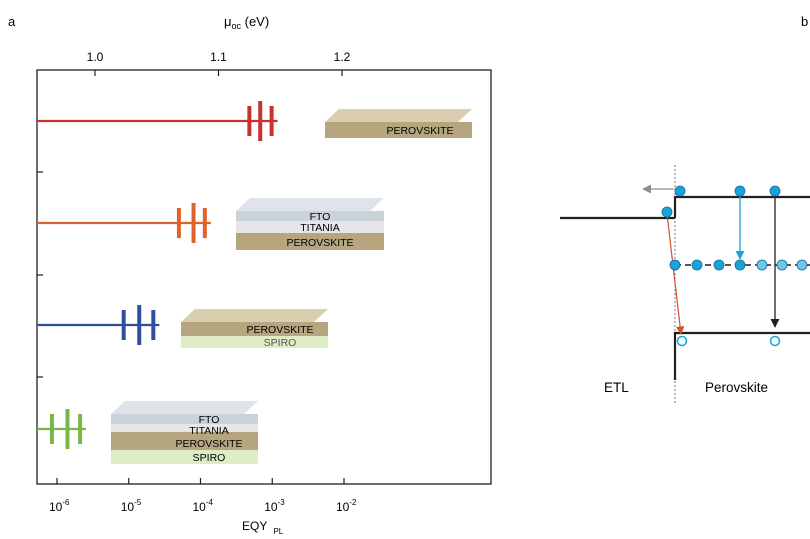 The image size is (810, 539). I want to click on stack-1-top, so click(398, 115).